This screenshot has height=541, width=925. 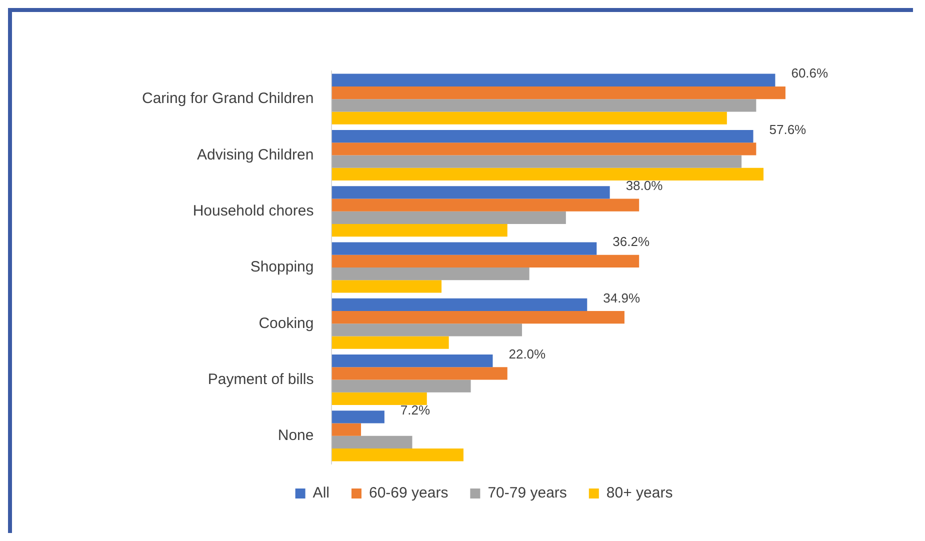 I want to click on data-label: 7.2%, so click(x=415, y=410).